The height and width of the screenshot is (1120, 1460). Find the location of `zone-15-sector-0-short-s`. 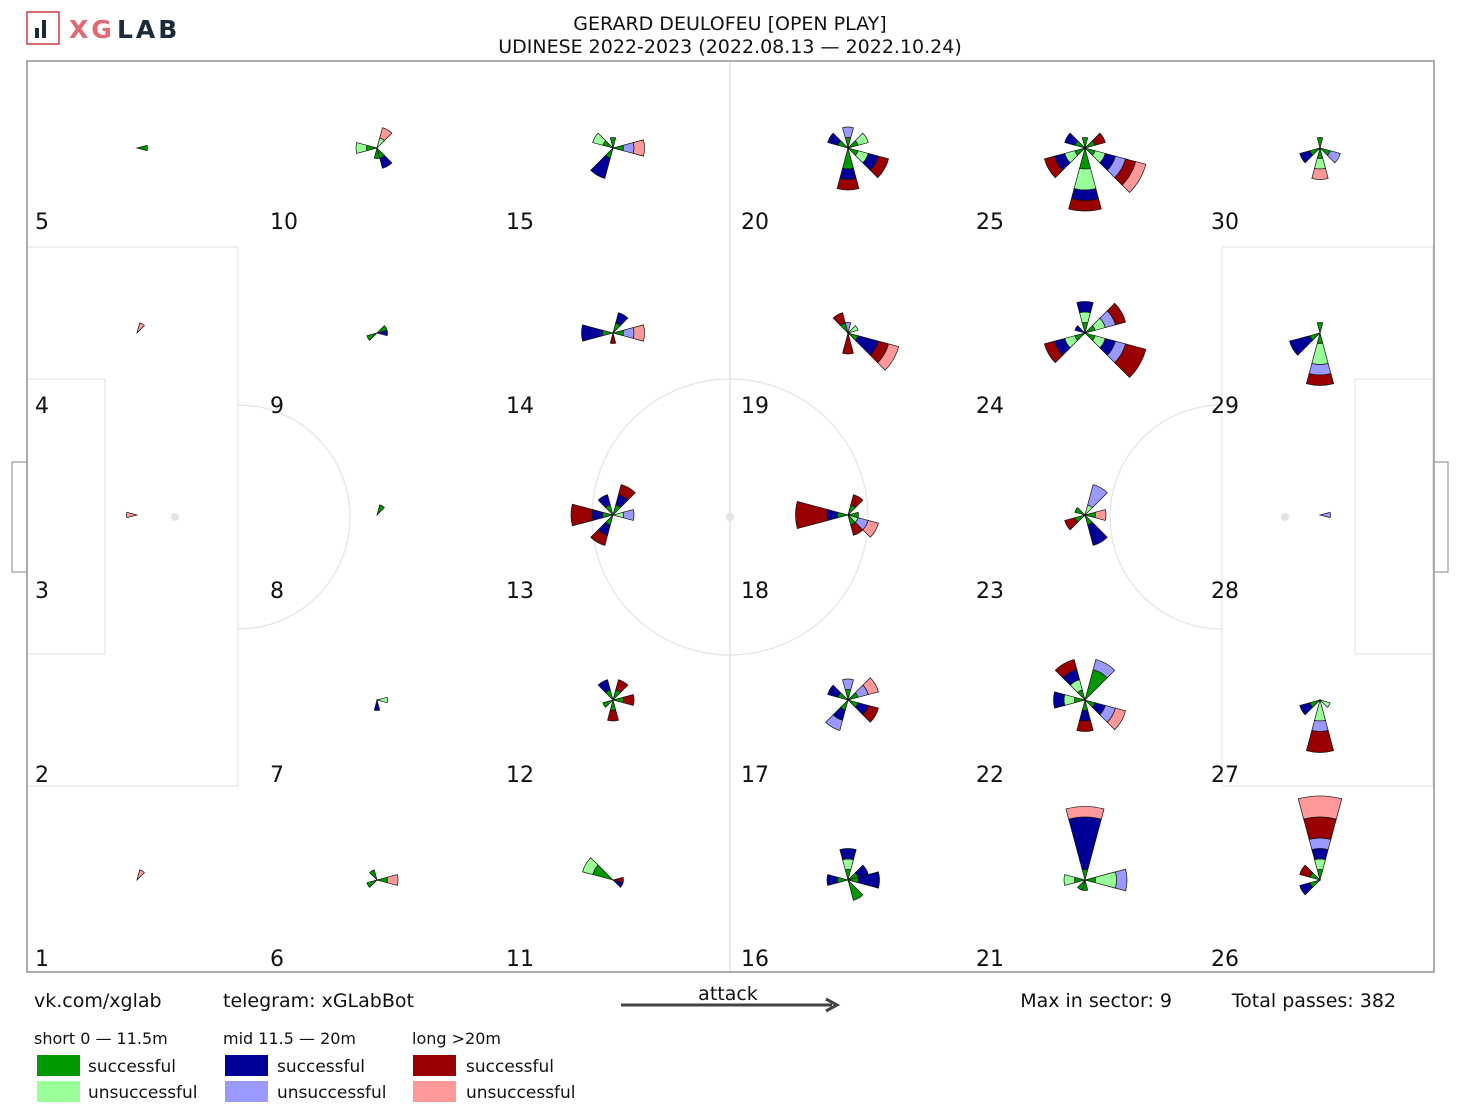

zone-15-sector-0-short-s is located at coordinates (617, 148).